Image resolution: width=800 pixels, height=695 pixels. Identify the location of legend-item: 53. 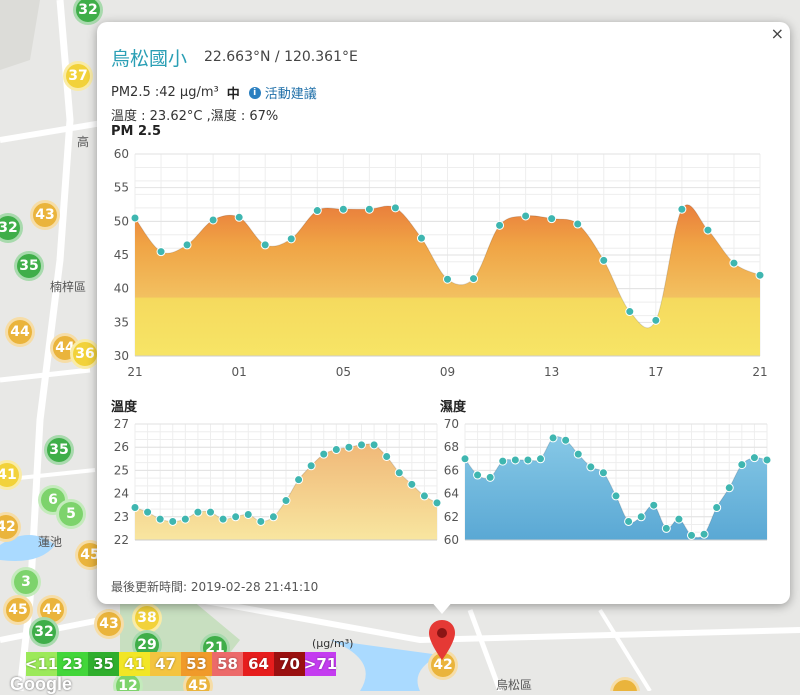
(196, 664).